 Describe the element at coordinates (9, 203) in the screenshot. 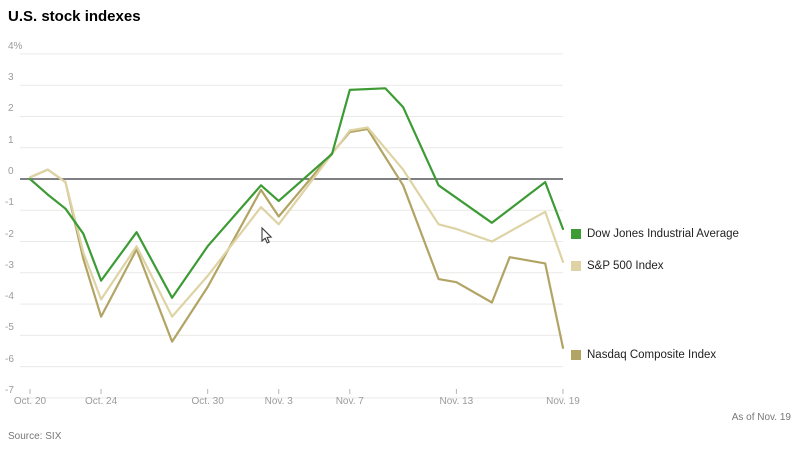

I see `y-tick-label: -1` at that location.